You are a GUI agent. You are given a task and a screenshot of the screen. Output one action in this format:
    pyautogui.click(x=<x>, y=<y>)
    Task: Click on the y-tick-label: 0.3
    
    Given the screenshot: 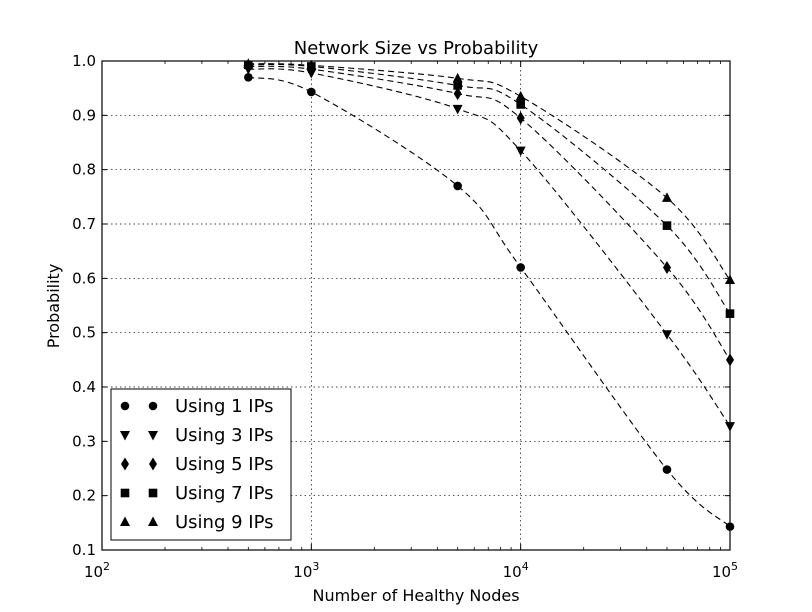 What is the action you would take?
    pyautogui.click(x=84, y=441)
    